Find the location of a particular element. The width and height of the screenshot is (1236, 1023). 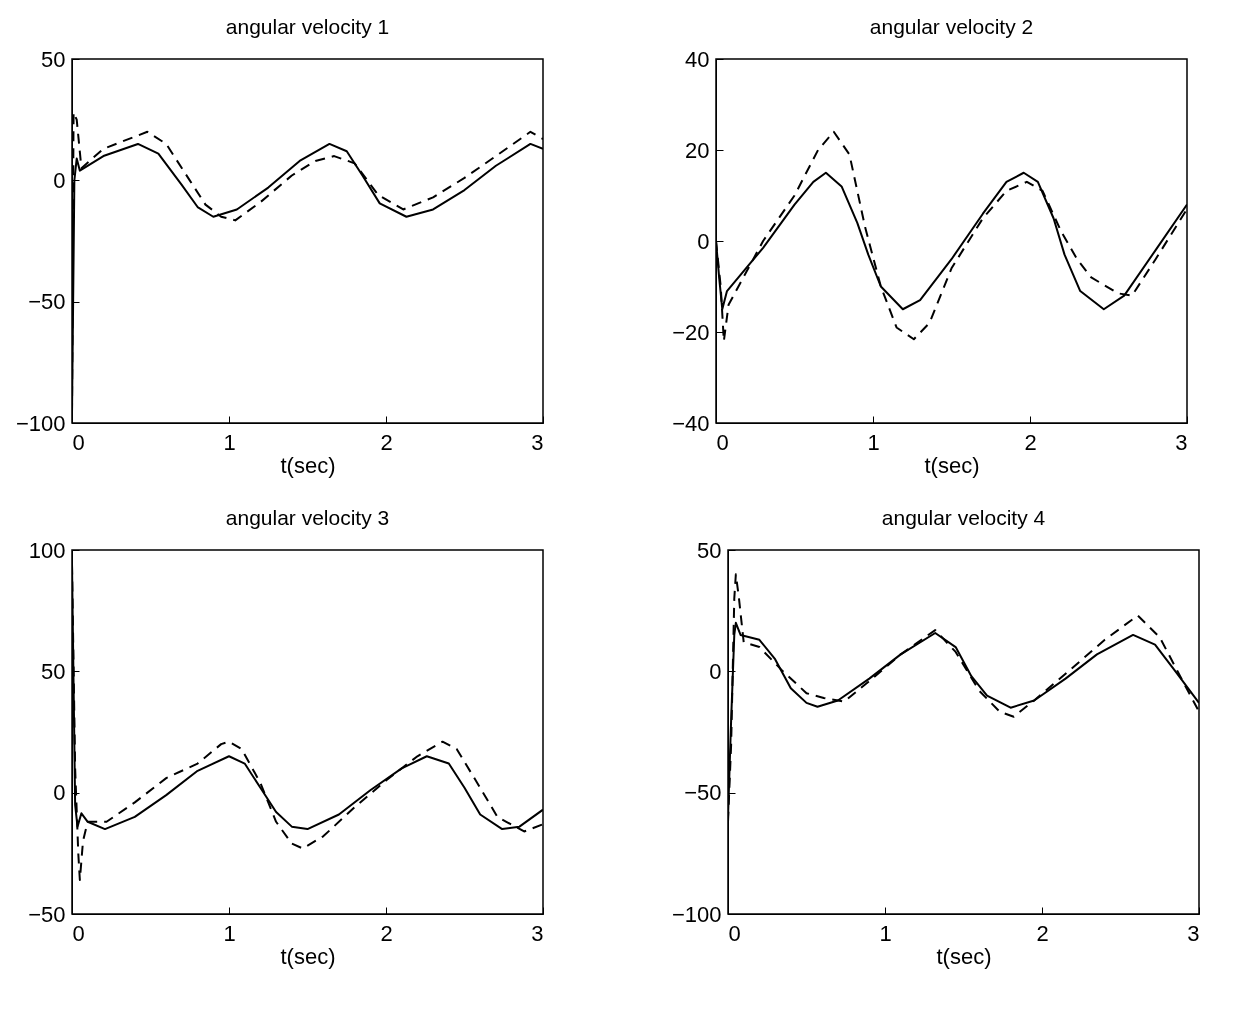

chart-title: angular velocity 1 is located at coordinates (307, 26).